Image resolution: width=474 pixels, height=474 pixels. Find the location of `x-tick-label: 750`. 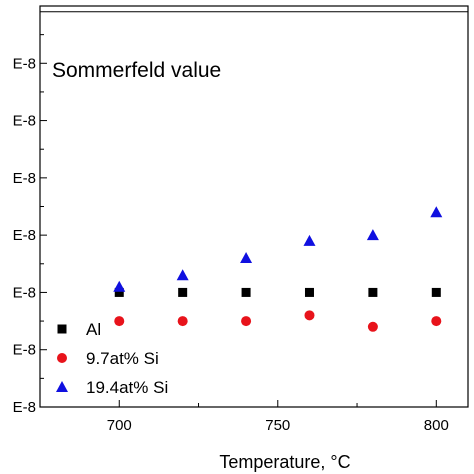

x-tick-label: 750 is located at coordinates (277, 425).